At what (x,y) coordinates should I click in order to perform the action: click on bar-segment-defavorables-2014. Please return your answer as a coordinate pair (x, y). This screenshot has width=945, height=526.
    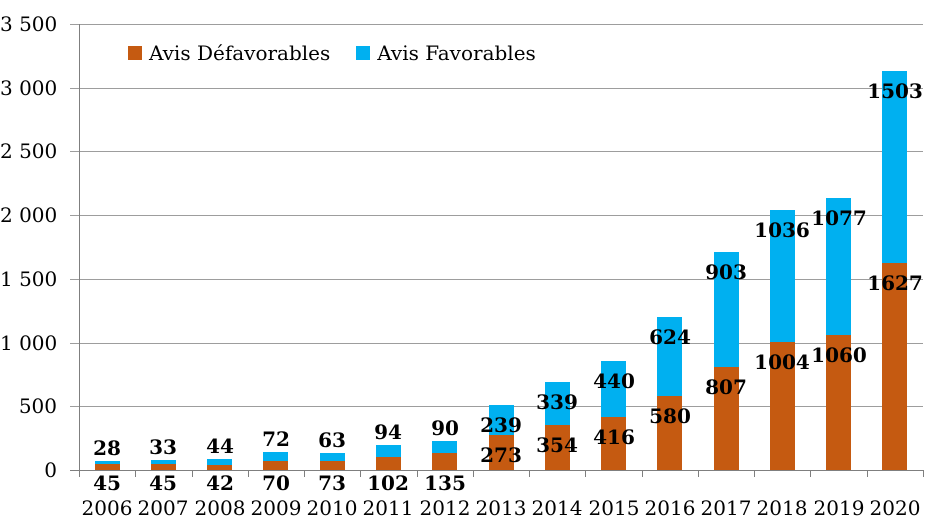
    Looking at the image, I should click on (557, 447).